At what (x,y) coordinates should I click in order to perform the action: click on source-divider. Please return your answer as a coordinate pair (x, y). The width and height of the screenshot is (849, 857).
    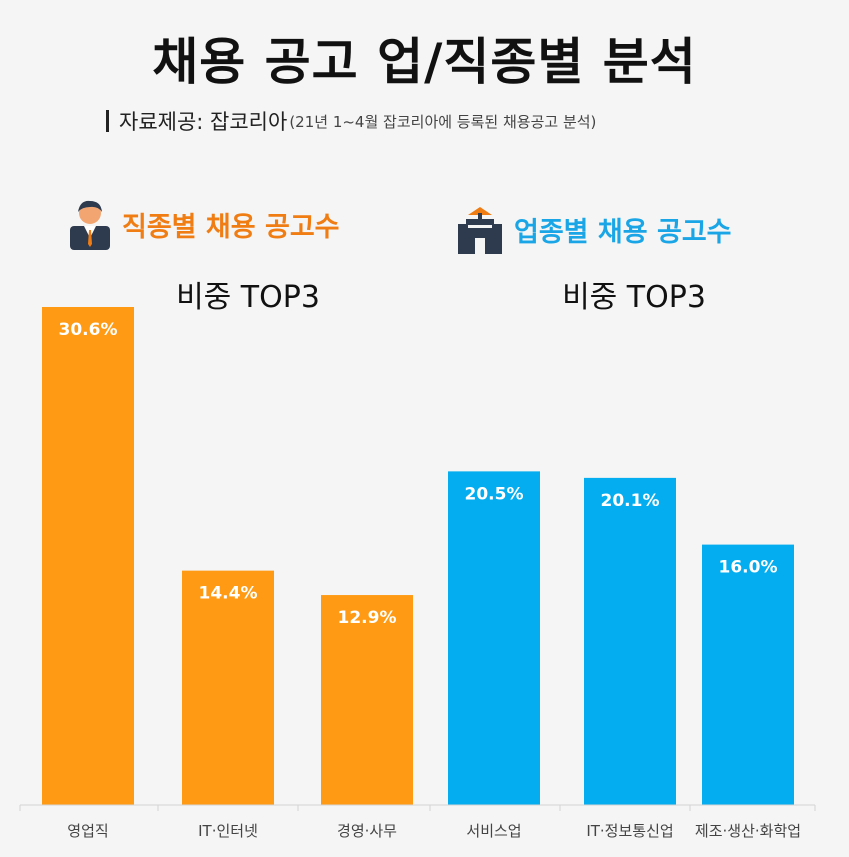
    Looking at the image, I should click on (107, 121).